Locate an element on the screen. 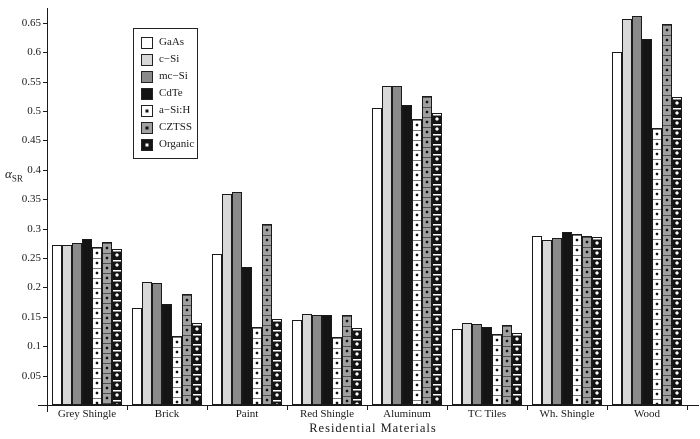 This screenshot has width=700, height=439. legend-item: CZTSS is located at coordinates (169, 127).